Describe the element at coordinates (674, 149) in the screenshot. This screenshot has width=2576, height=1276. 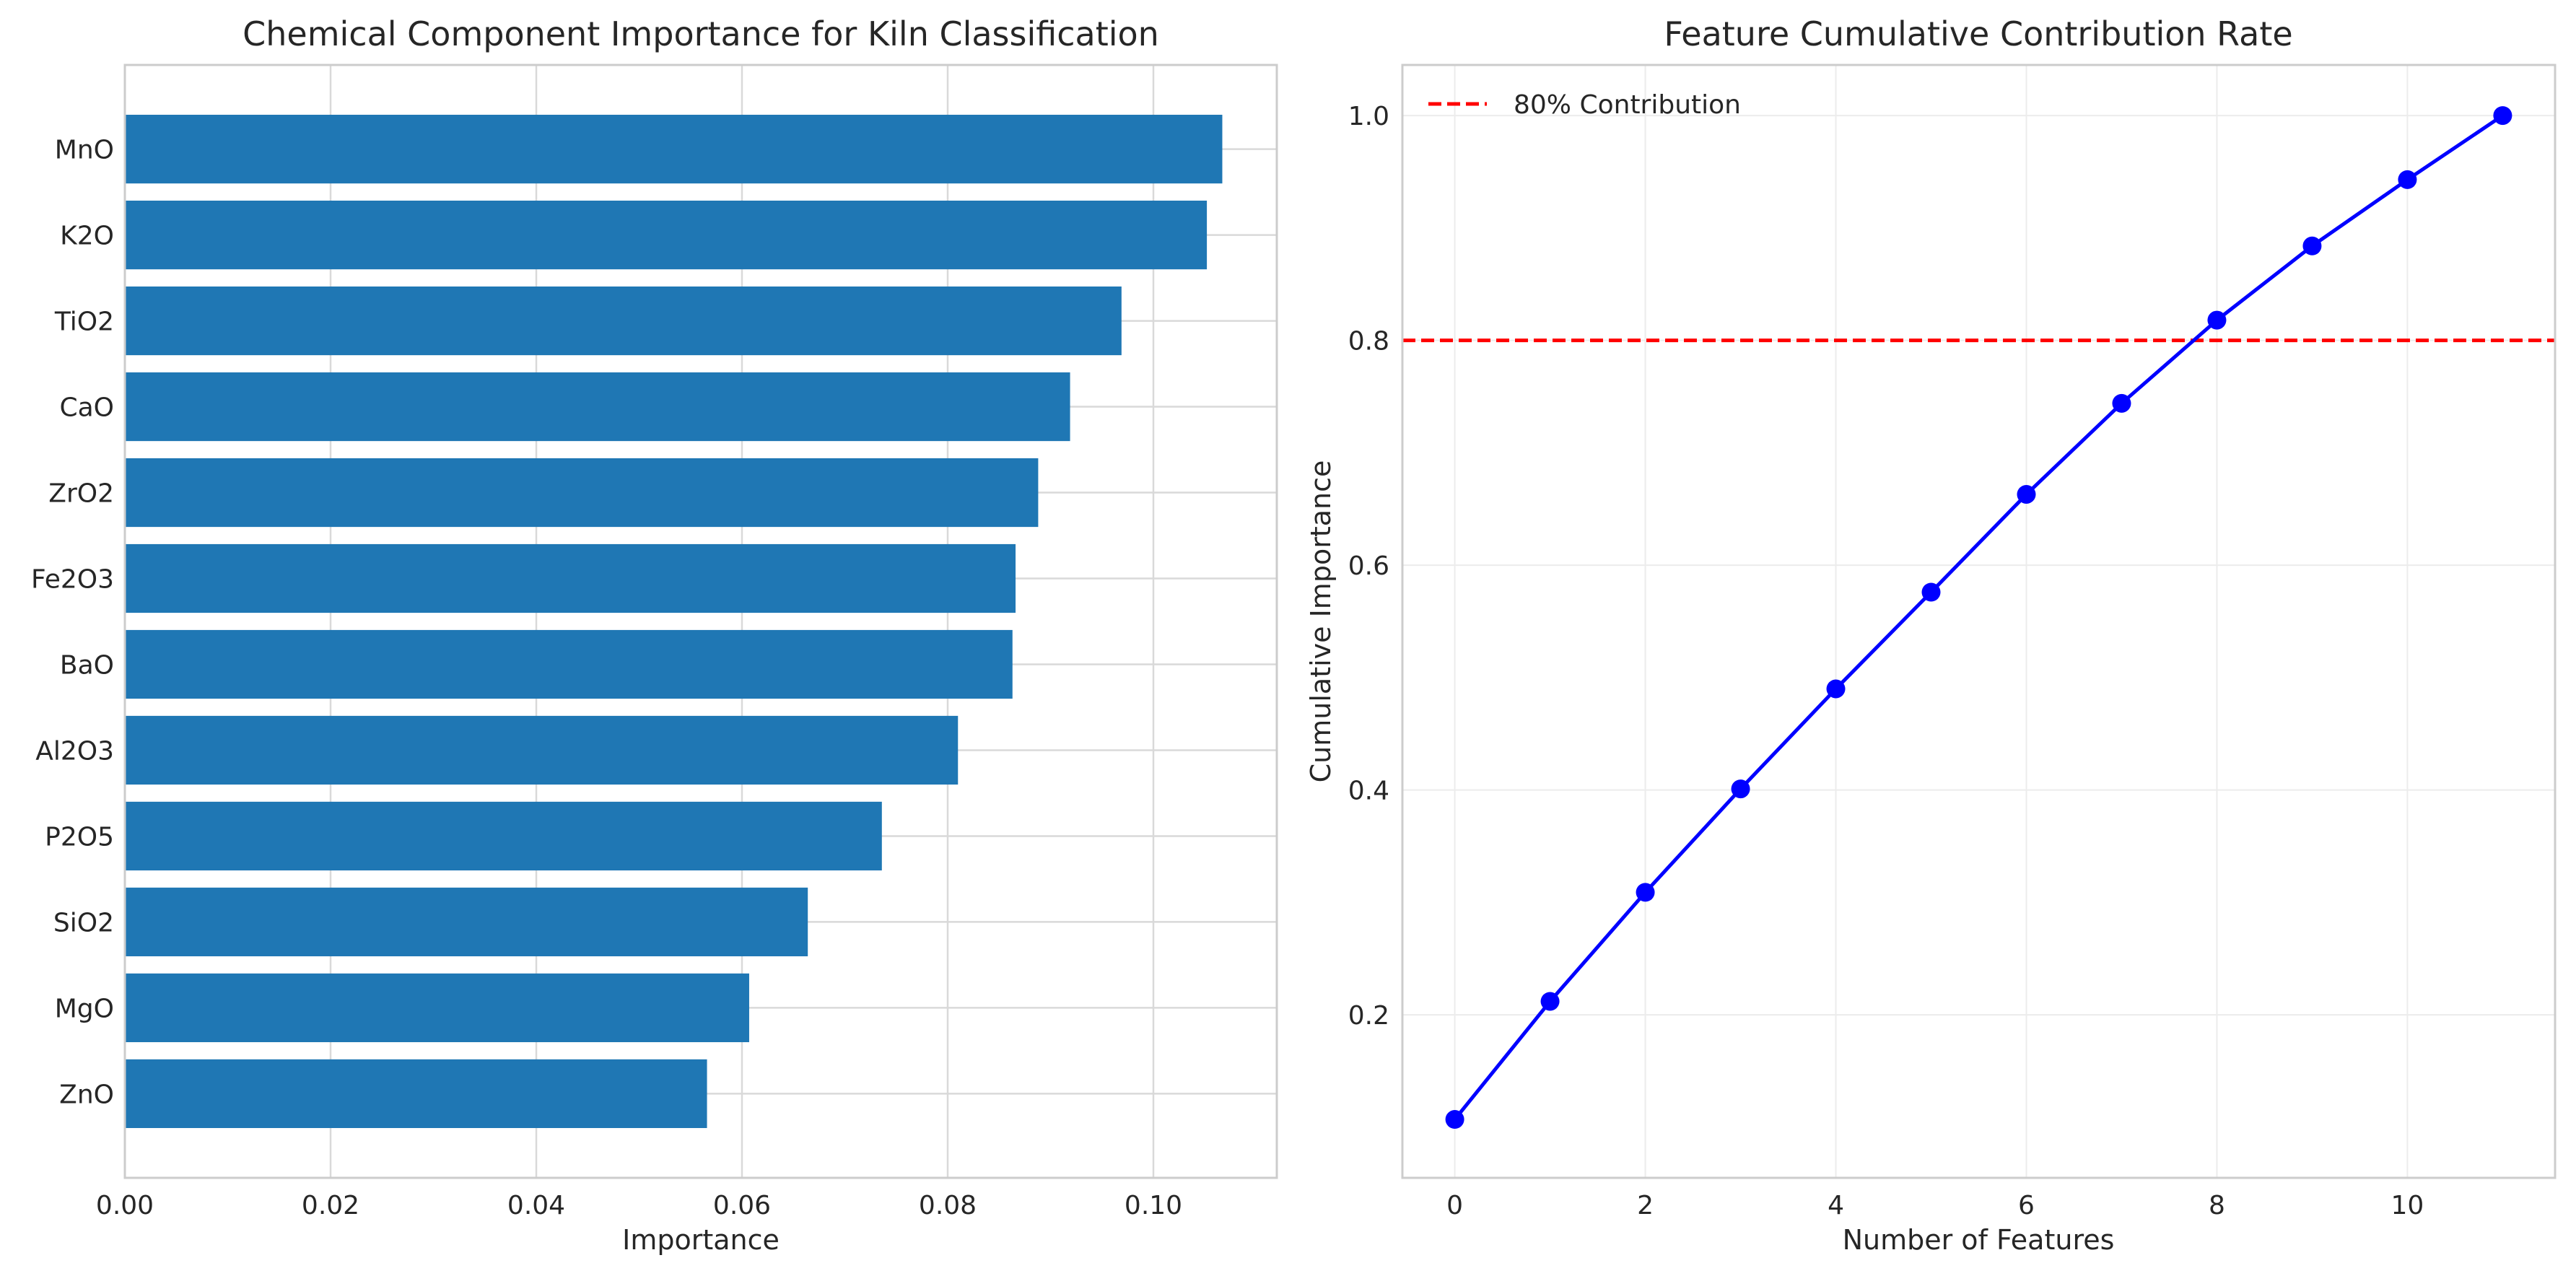
I see `bar-mno` at that location.